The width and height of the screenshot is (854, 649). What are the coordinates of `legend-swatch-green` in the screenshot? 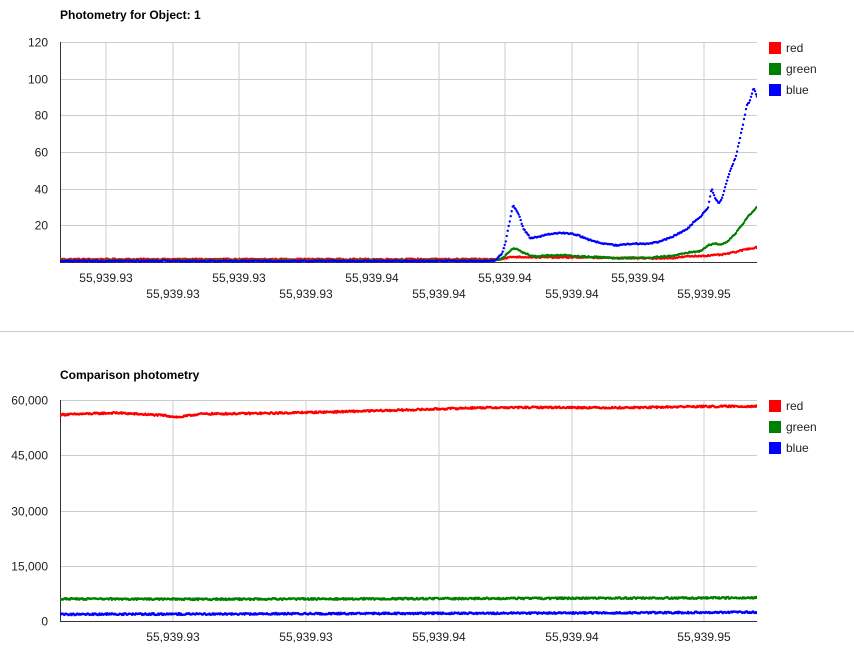 It's located at (775, 69).